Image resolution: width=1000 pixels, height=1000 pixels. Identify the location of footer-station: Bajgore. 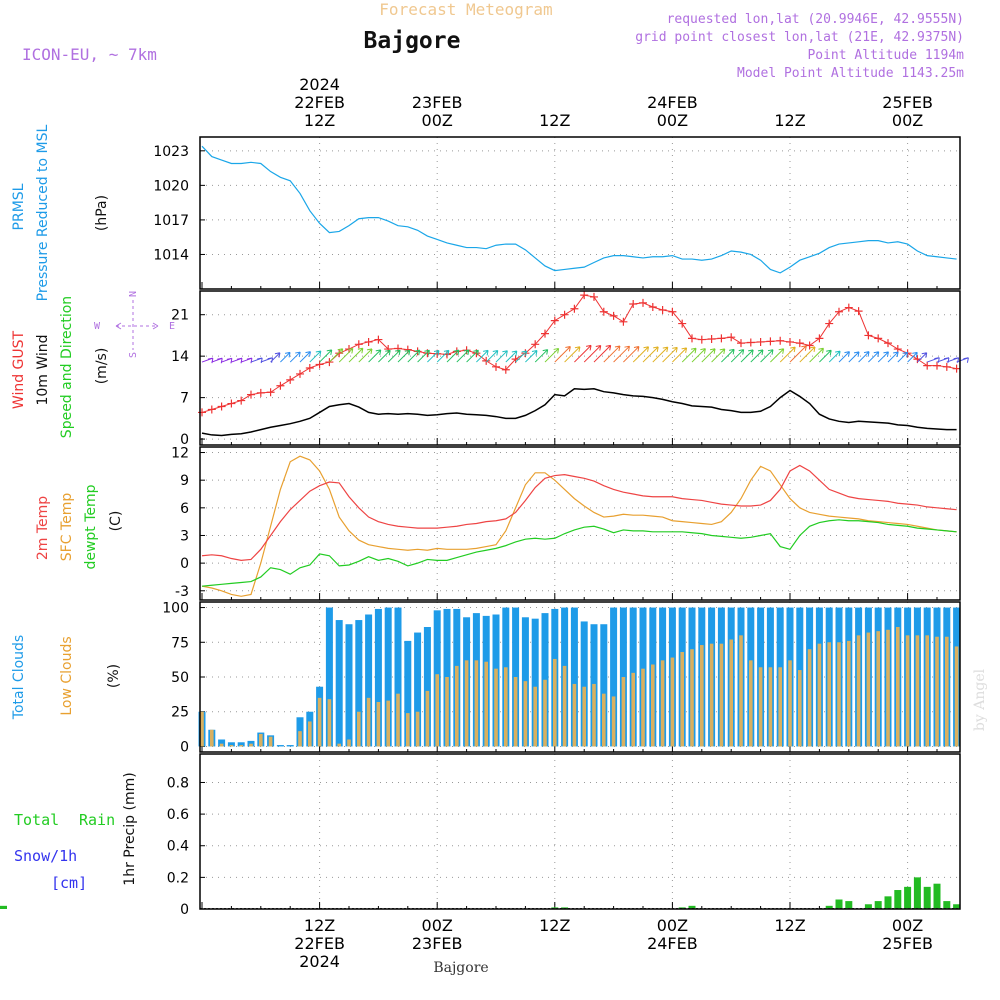
(460, 968).